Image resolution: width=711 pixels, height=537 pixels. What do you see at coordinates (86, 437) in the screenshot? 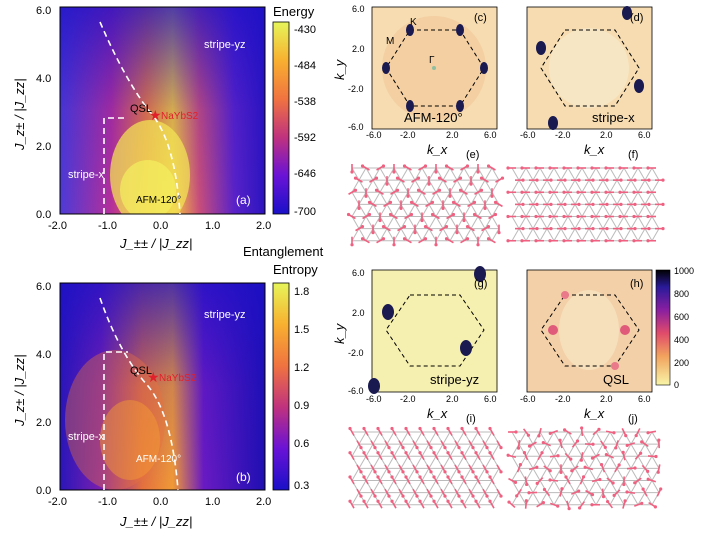
I see `label-stripe-x: stripe-x` at bounding box center [86, 437].